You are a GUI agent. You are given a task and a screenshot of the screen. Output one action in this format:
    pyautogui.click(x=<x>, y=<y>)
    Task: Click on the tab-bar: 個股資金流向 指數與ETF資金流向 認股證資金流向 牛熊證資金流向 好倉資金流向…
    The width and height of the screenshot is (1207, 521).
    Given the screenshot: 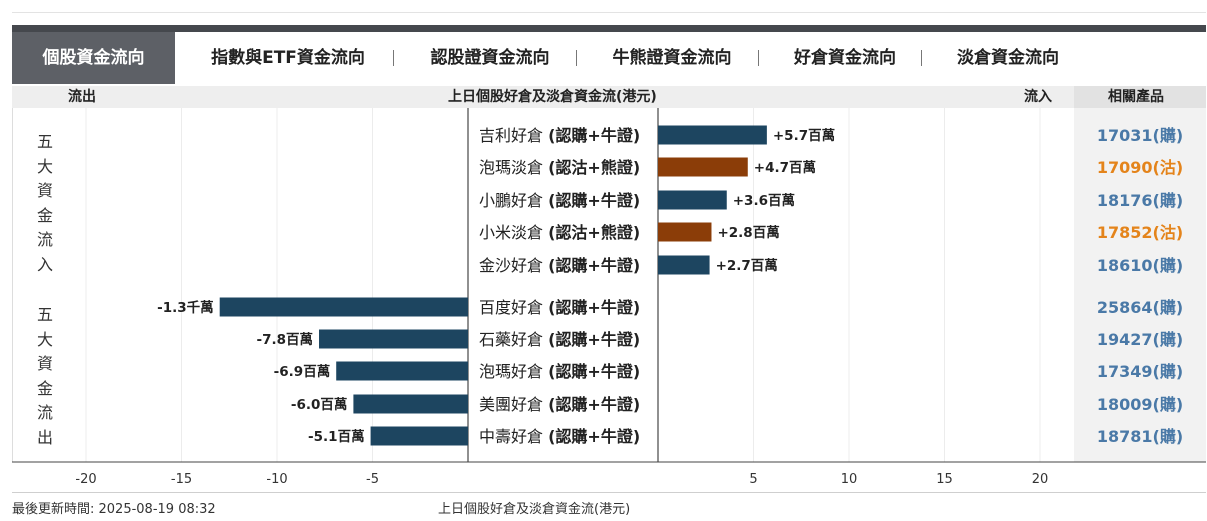 What is the action you would take?
    pyautogui.click(x=609, y=58)
    